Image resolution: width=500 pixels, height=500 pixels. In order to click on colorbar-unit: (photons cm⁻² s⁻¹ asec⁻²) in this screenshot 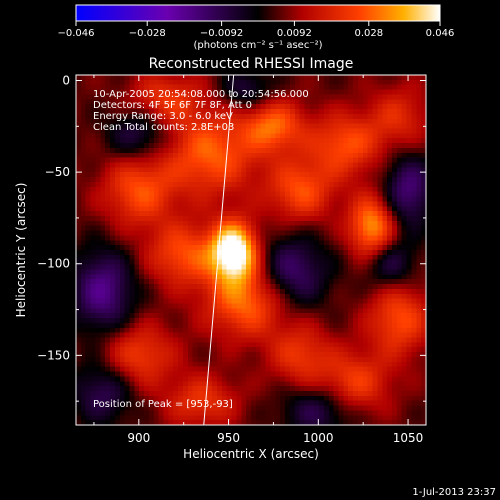, I will do `click(257, 45)`.